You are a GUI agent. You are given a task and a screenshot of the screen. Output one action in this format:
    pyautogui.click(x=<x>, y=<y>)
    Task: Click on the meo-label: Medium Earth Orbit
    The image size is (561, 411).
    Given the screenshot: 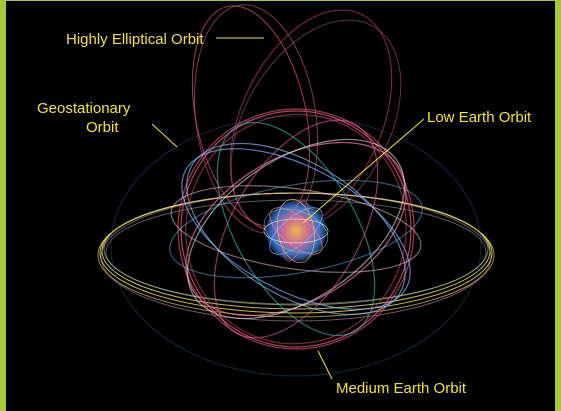 What is the action you would take?
    pyautogui.click(x=401, y=388)
    